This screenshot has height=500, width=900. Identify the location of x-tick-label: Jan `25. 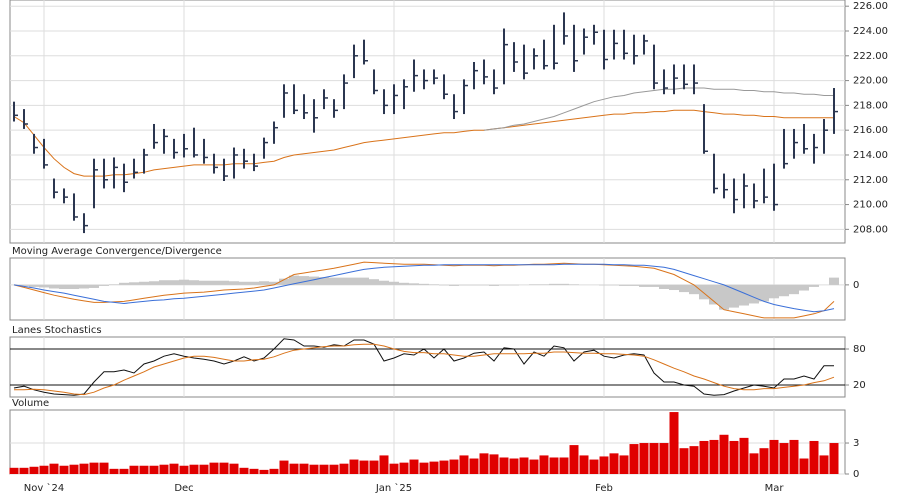
(393, 488).